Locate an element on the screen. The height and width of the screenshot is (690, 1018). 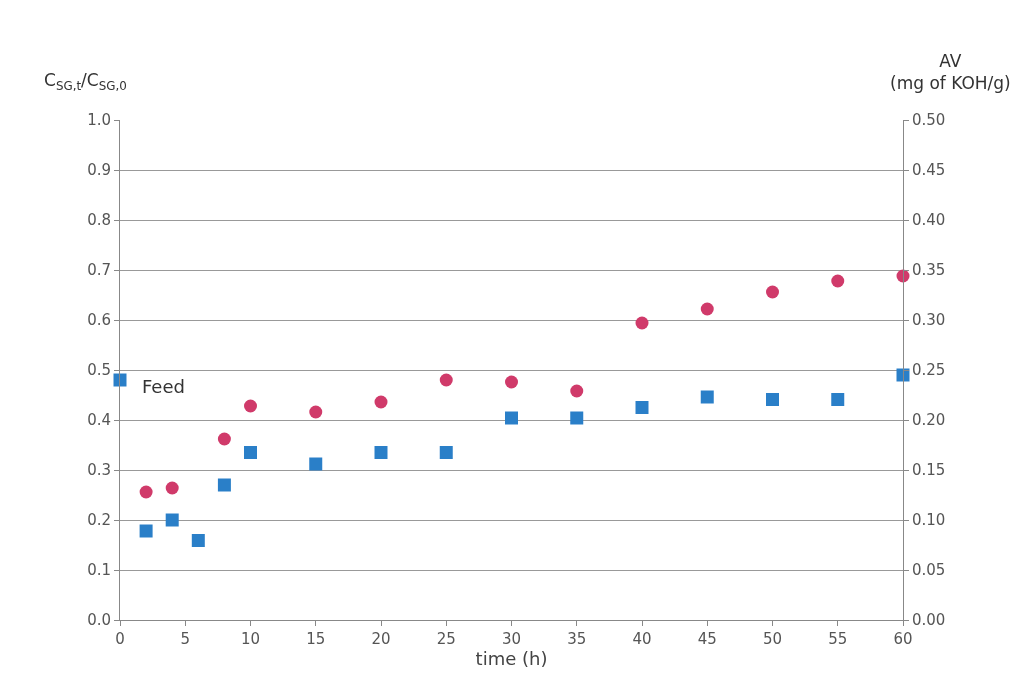
x-tick-label: 35 is located at coordinates (577, 639).